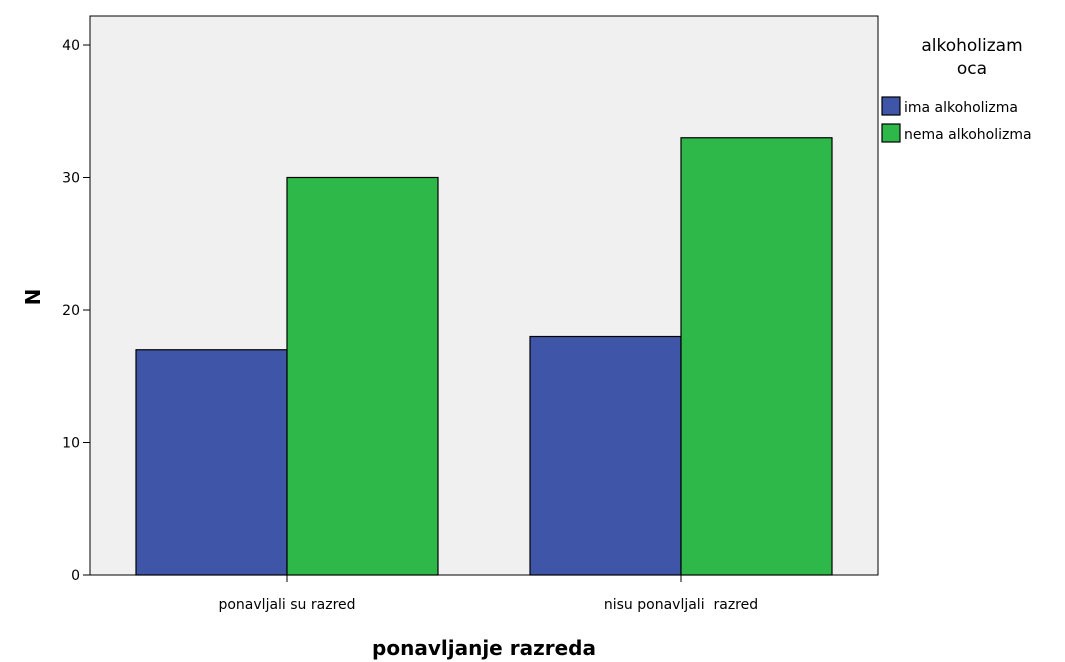 The width and height of the screenshot is (1065, 662). Describe the element at coordinates (681, 605) in the screenshot. I see `x-category-label: nisu ponavljali razred` at that location.